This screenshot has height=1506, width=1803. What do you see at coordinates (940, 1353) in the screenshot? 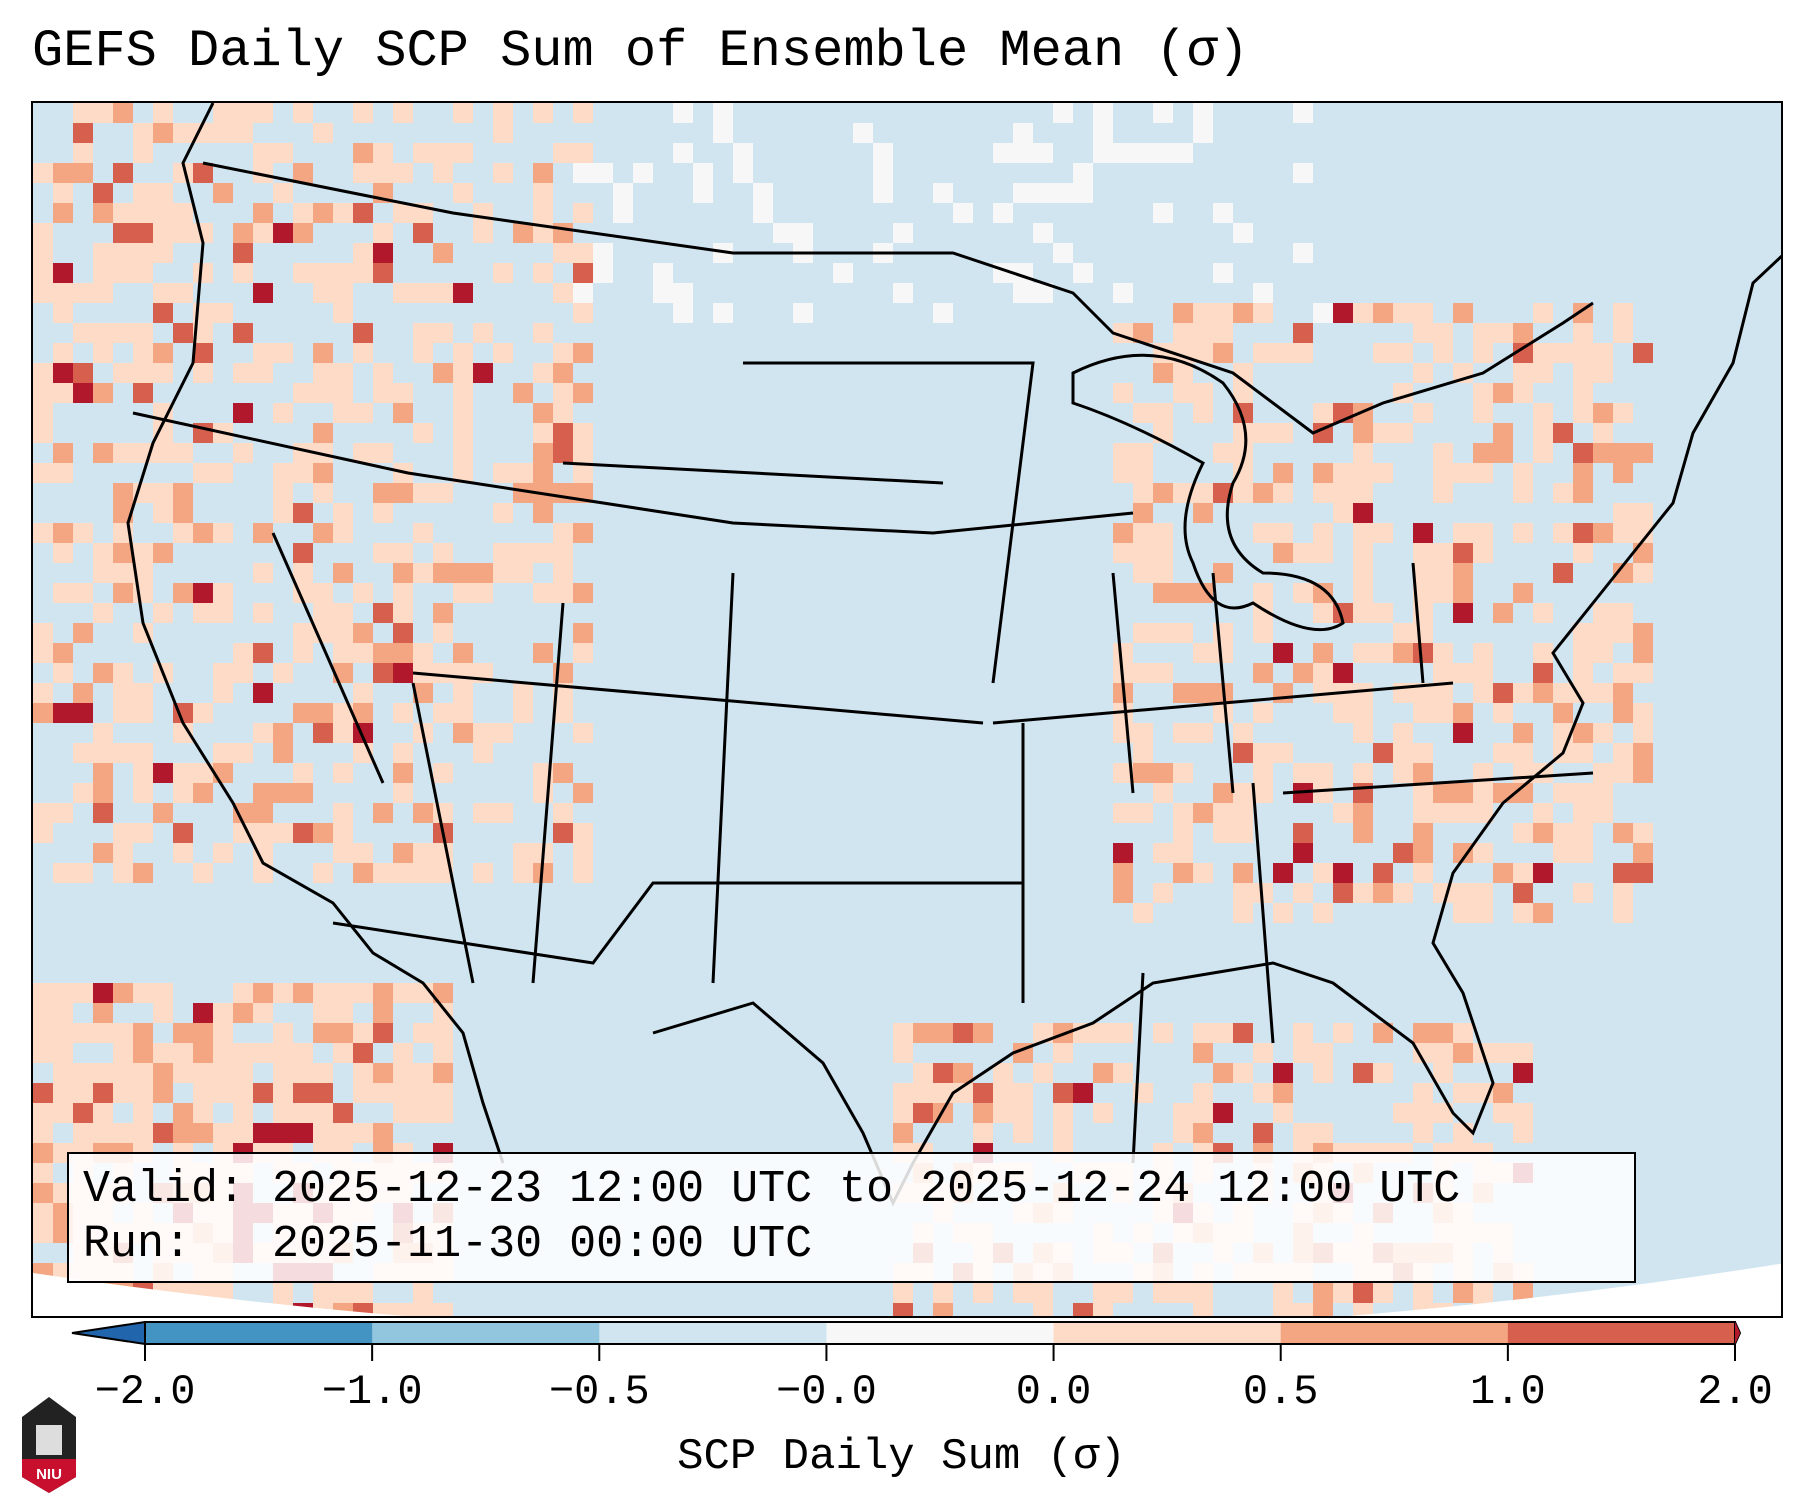
I see `colorbar-ticks` at bounding box center [940, 1353].